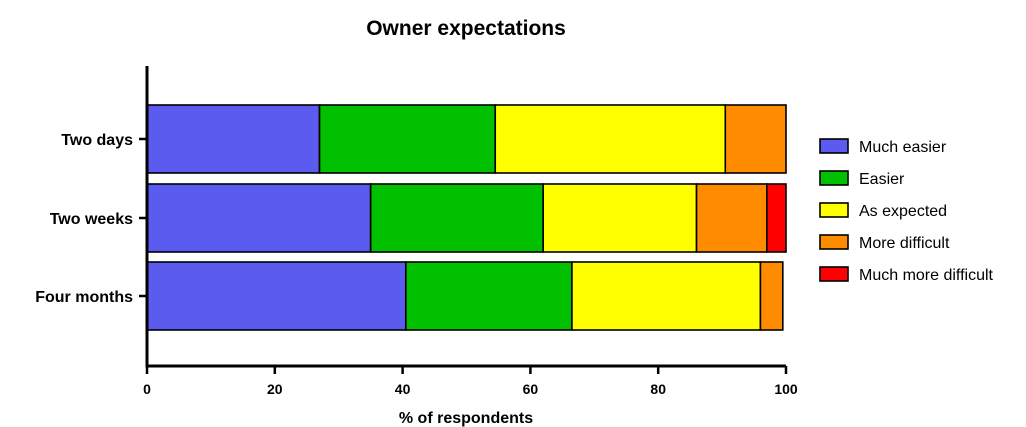 Image resolution: width=1026 pixels, height=427 pixels. Describe the element at coordinates (755, 139) in the screenshot. I see `bar-segment-two-days-more-difficult` at that location.